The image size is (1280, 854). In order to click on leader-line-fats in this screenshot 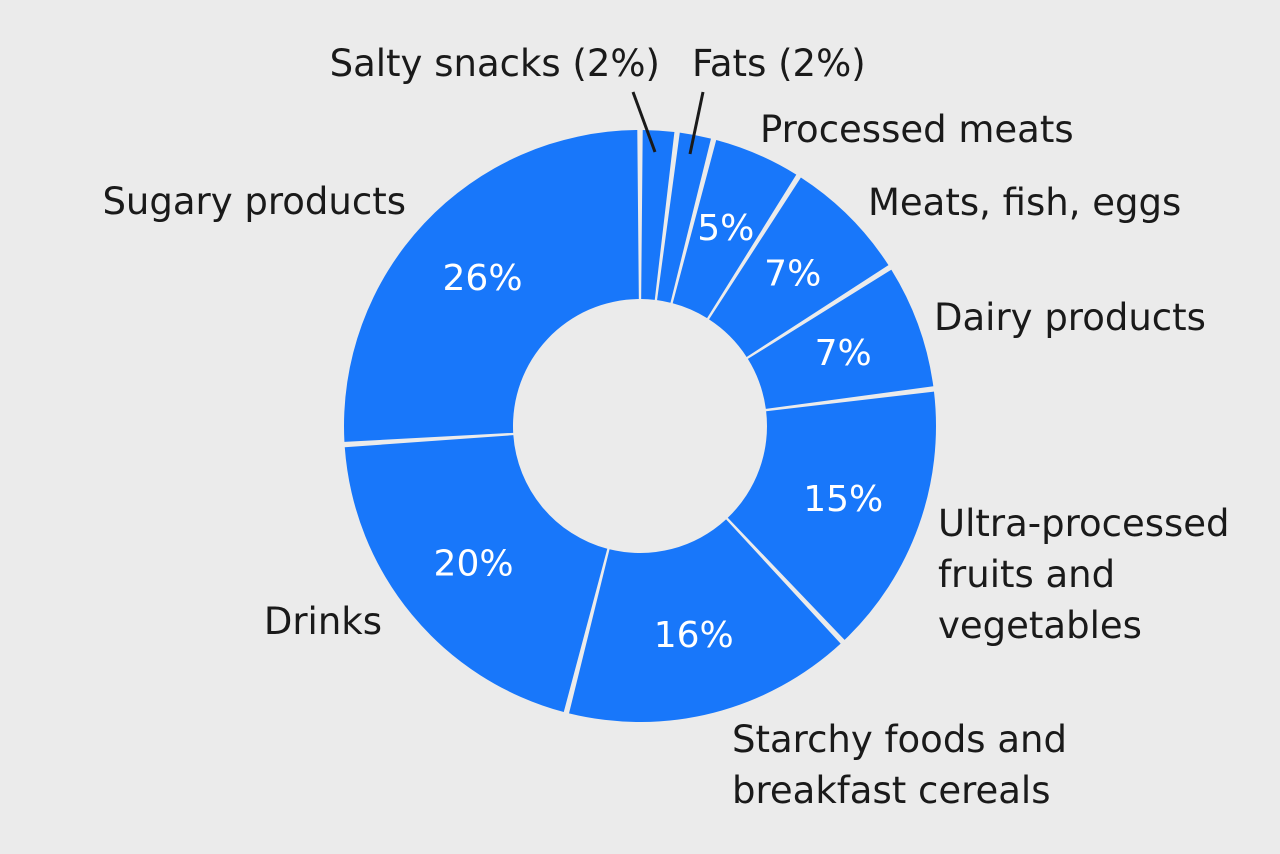, I will do `click(696, 123)`.